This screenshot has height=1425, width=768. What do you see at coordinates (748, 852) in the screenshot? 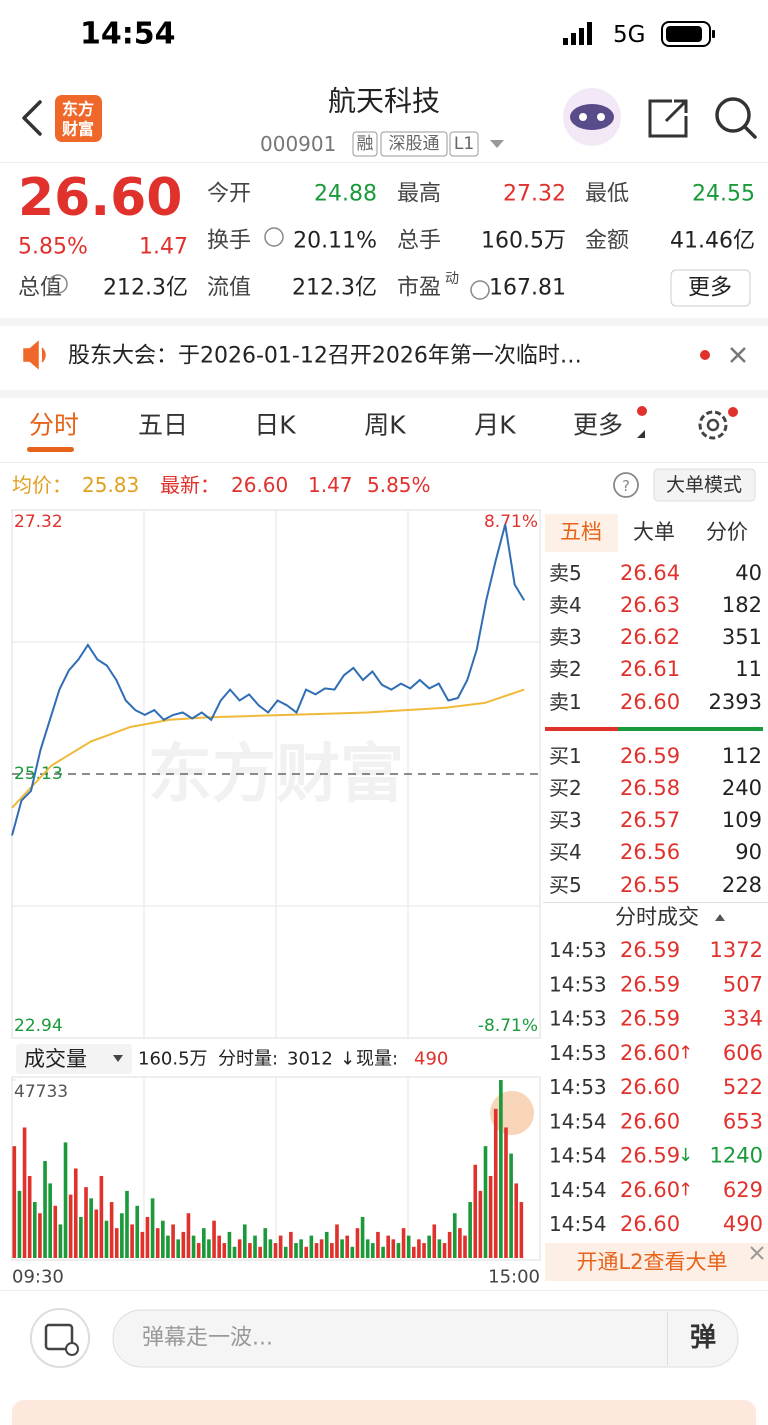
I see `book-volume: 90` at bounding box center [748, 852].